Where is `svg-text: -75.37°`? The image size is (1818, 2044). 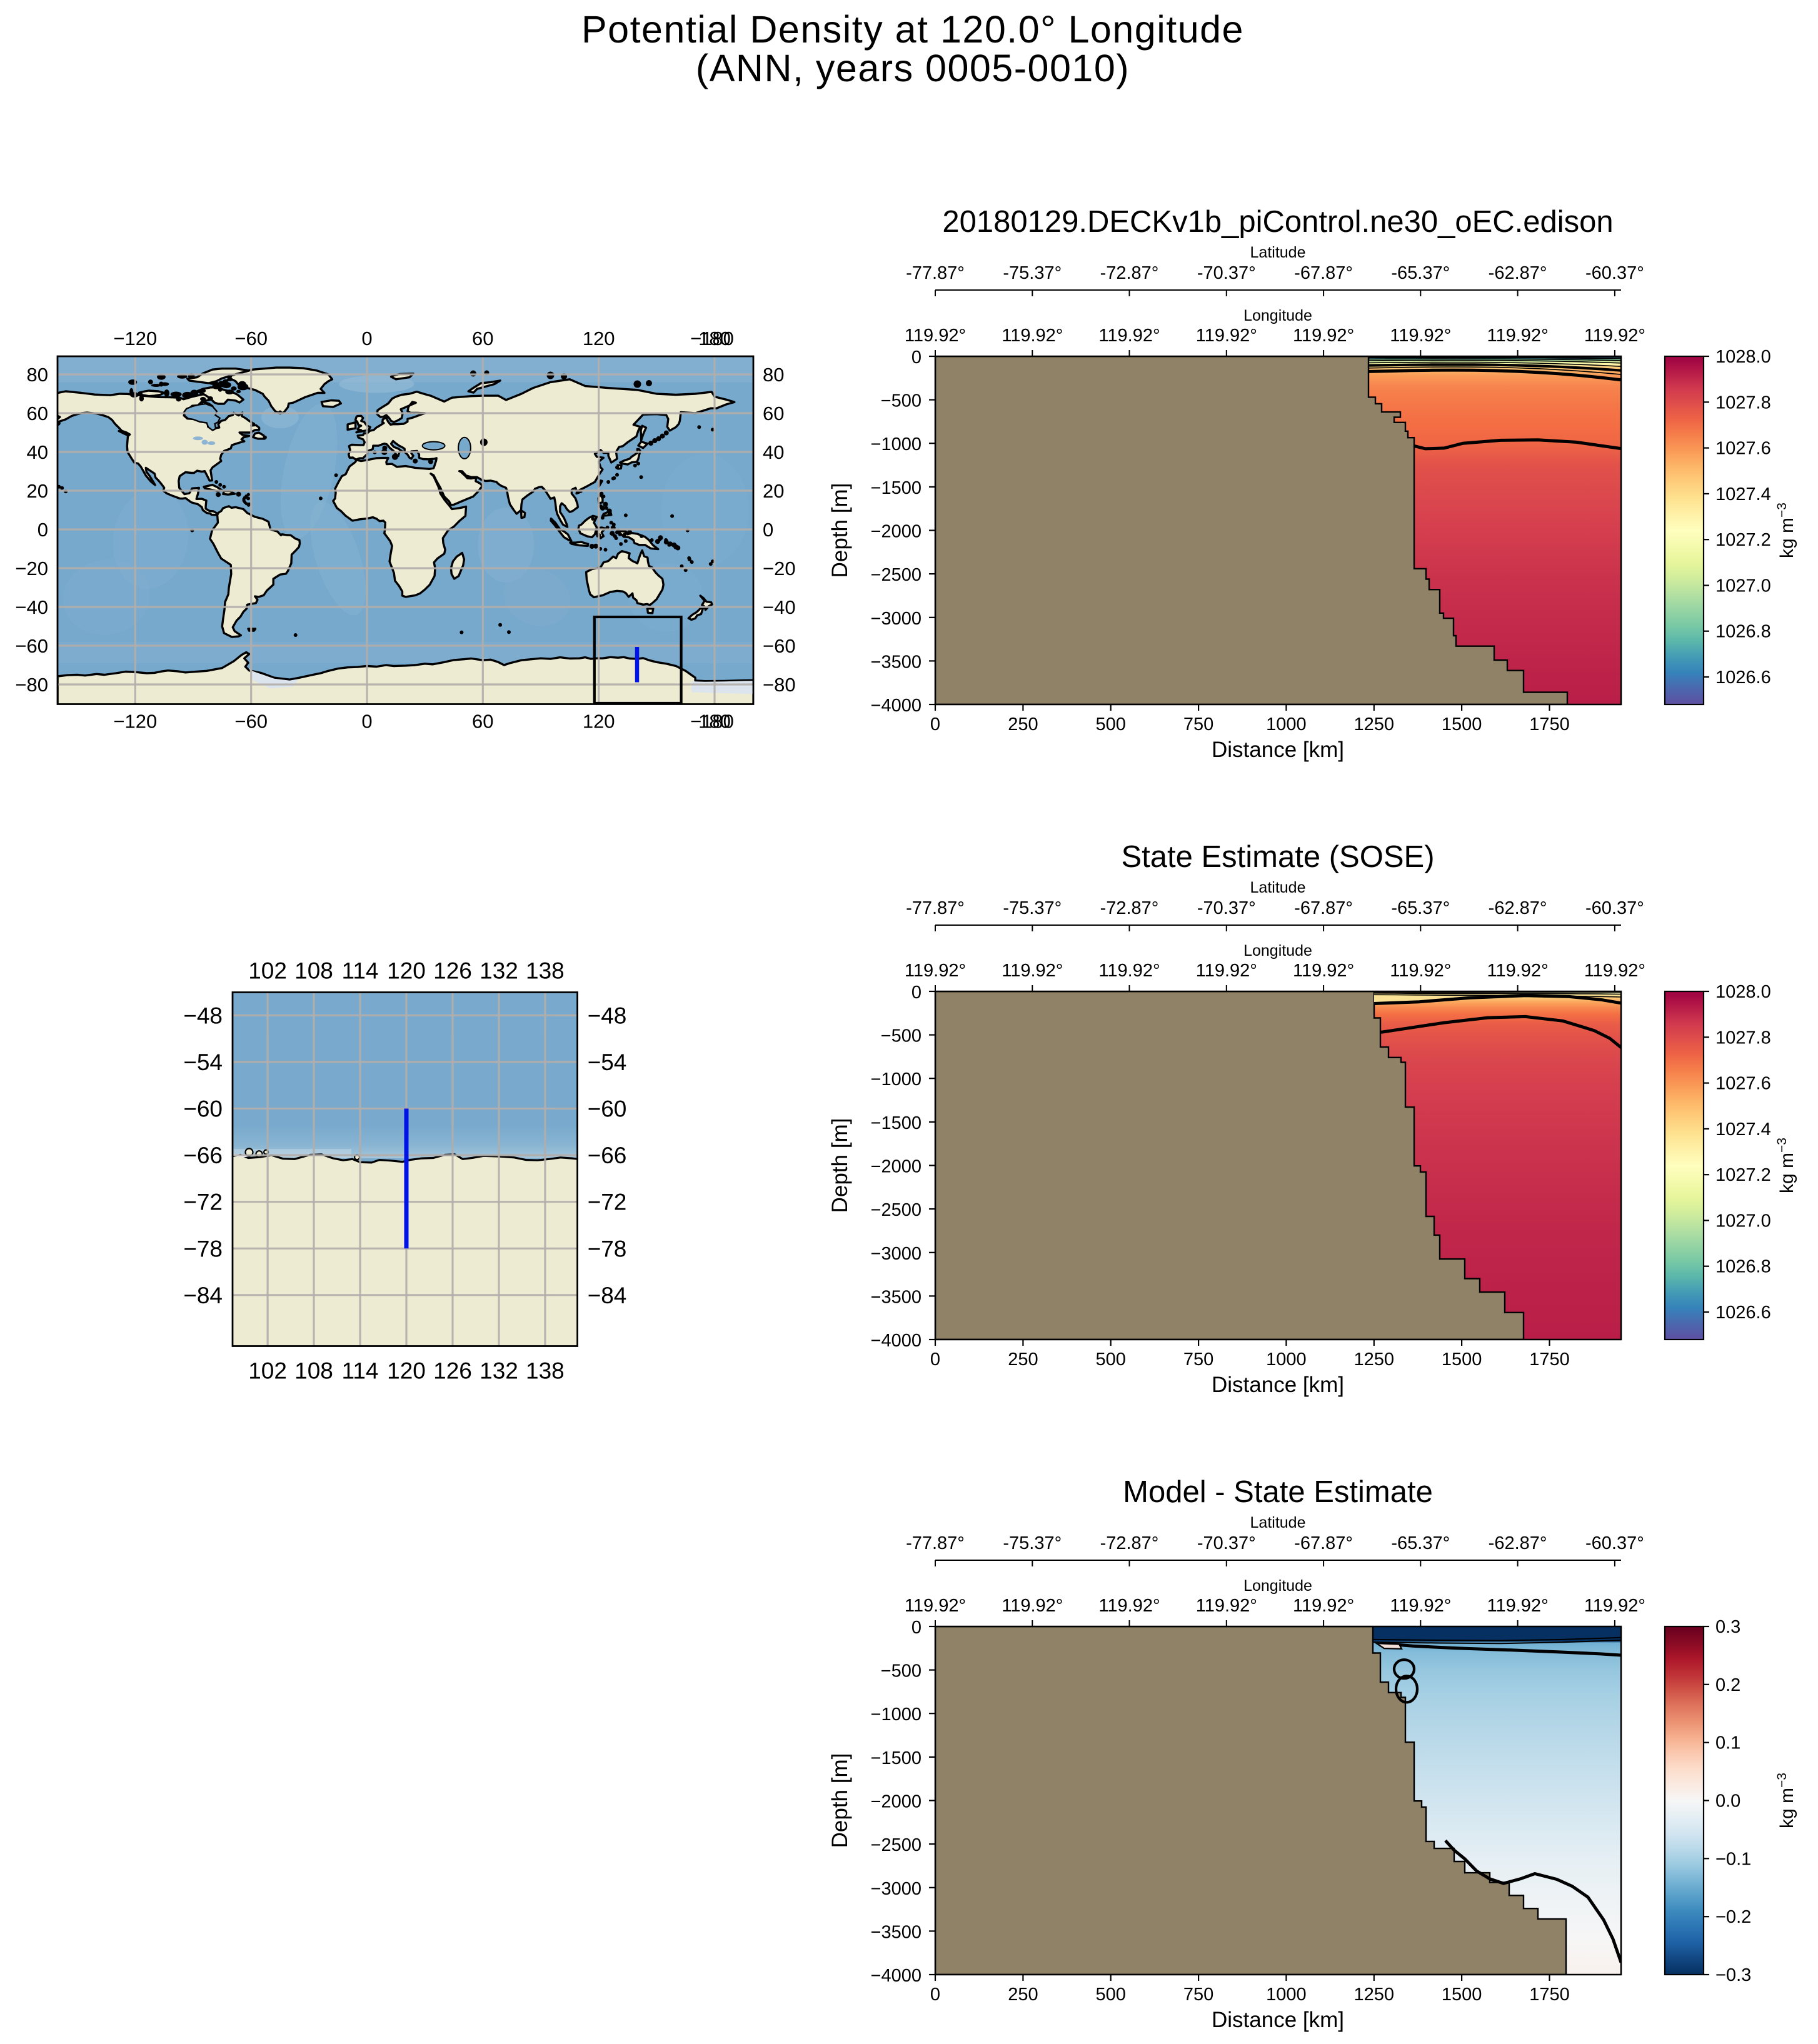
svg-text: -75.37° is located at coordinates (1032, 273).